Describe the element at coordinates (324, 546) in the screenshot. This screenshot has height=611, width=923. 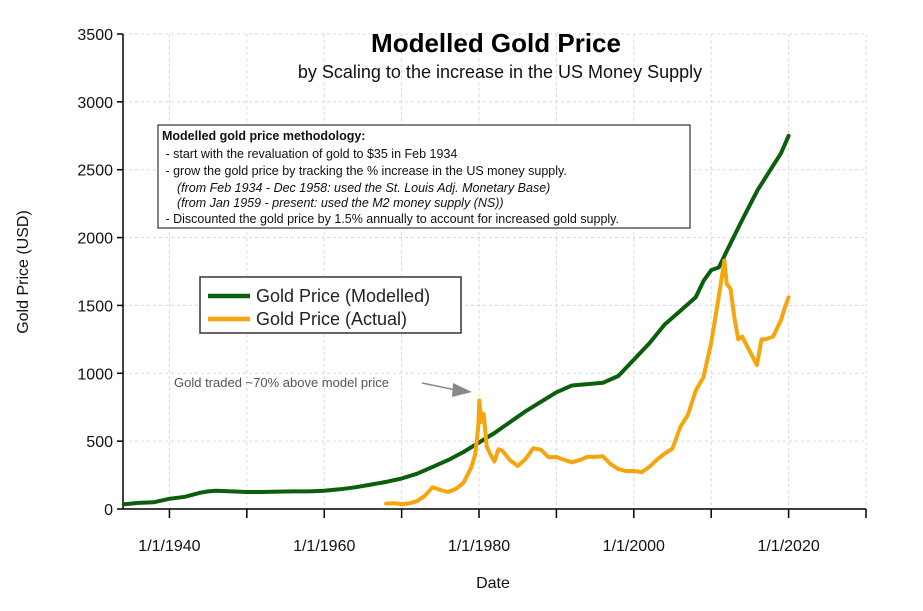
I see `x-tick-label: 1/1/1960` at that location.